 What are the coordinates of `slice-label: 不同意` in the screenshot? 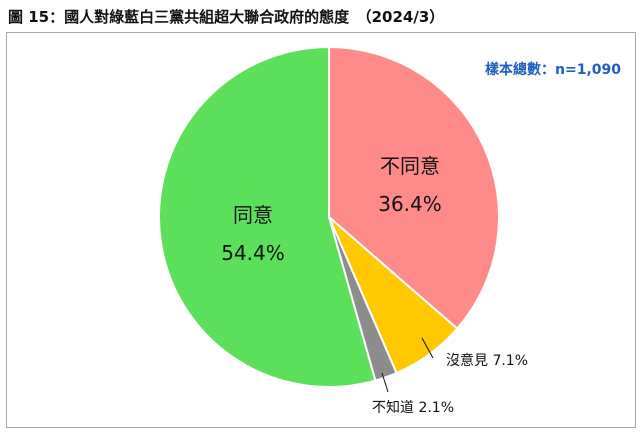 It's located at (410, 166).